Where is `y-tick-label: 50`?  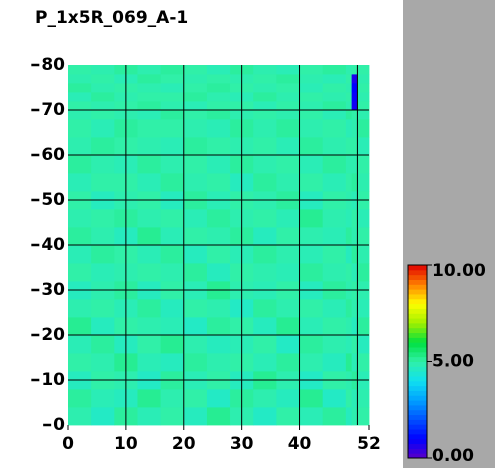
y-tick-label: 50 is located at coordinates (53, 200).